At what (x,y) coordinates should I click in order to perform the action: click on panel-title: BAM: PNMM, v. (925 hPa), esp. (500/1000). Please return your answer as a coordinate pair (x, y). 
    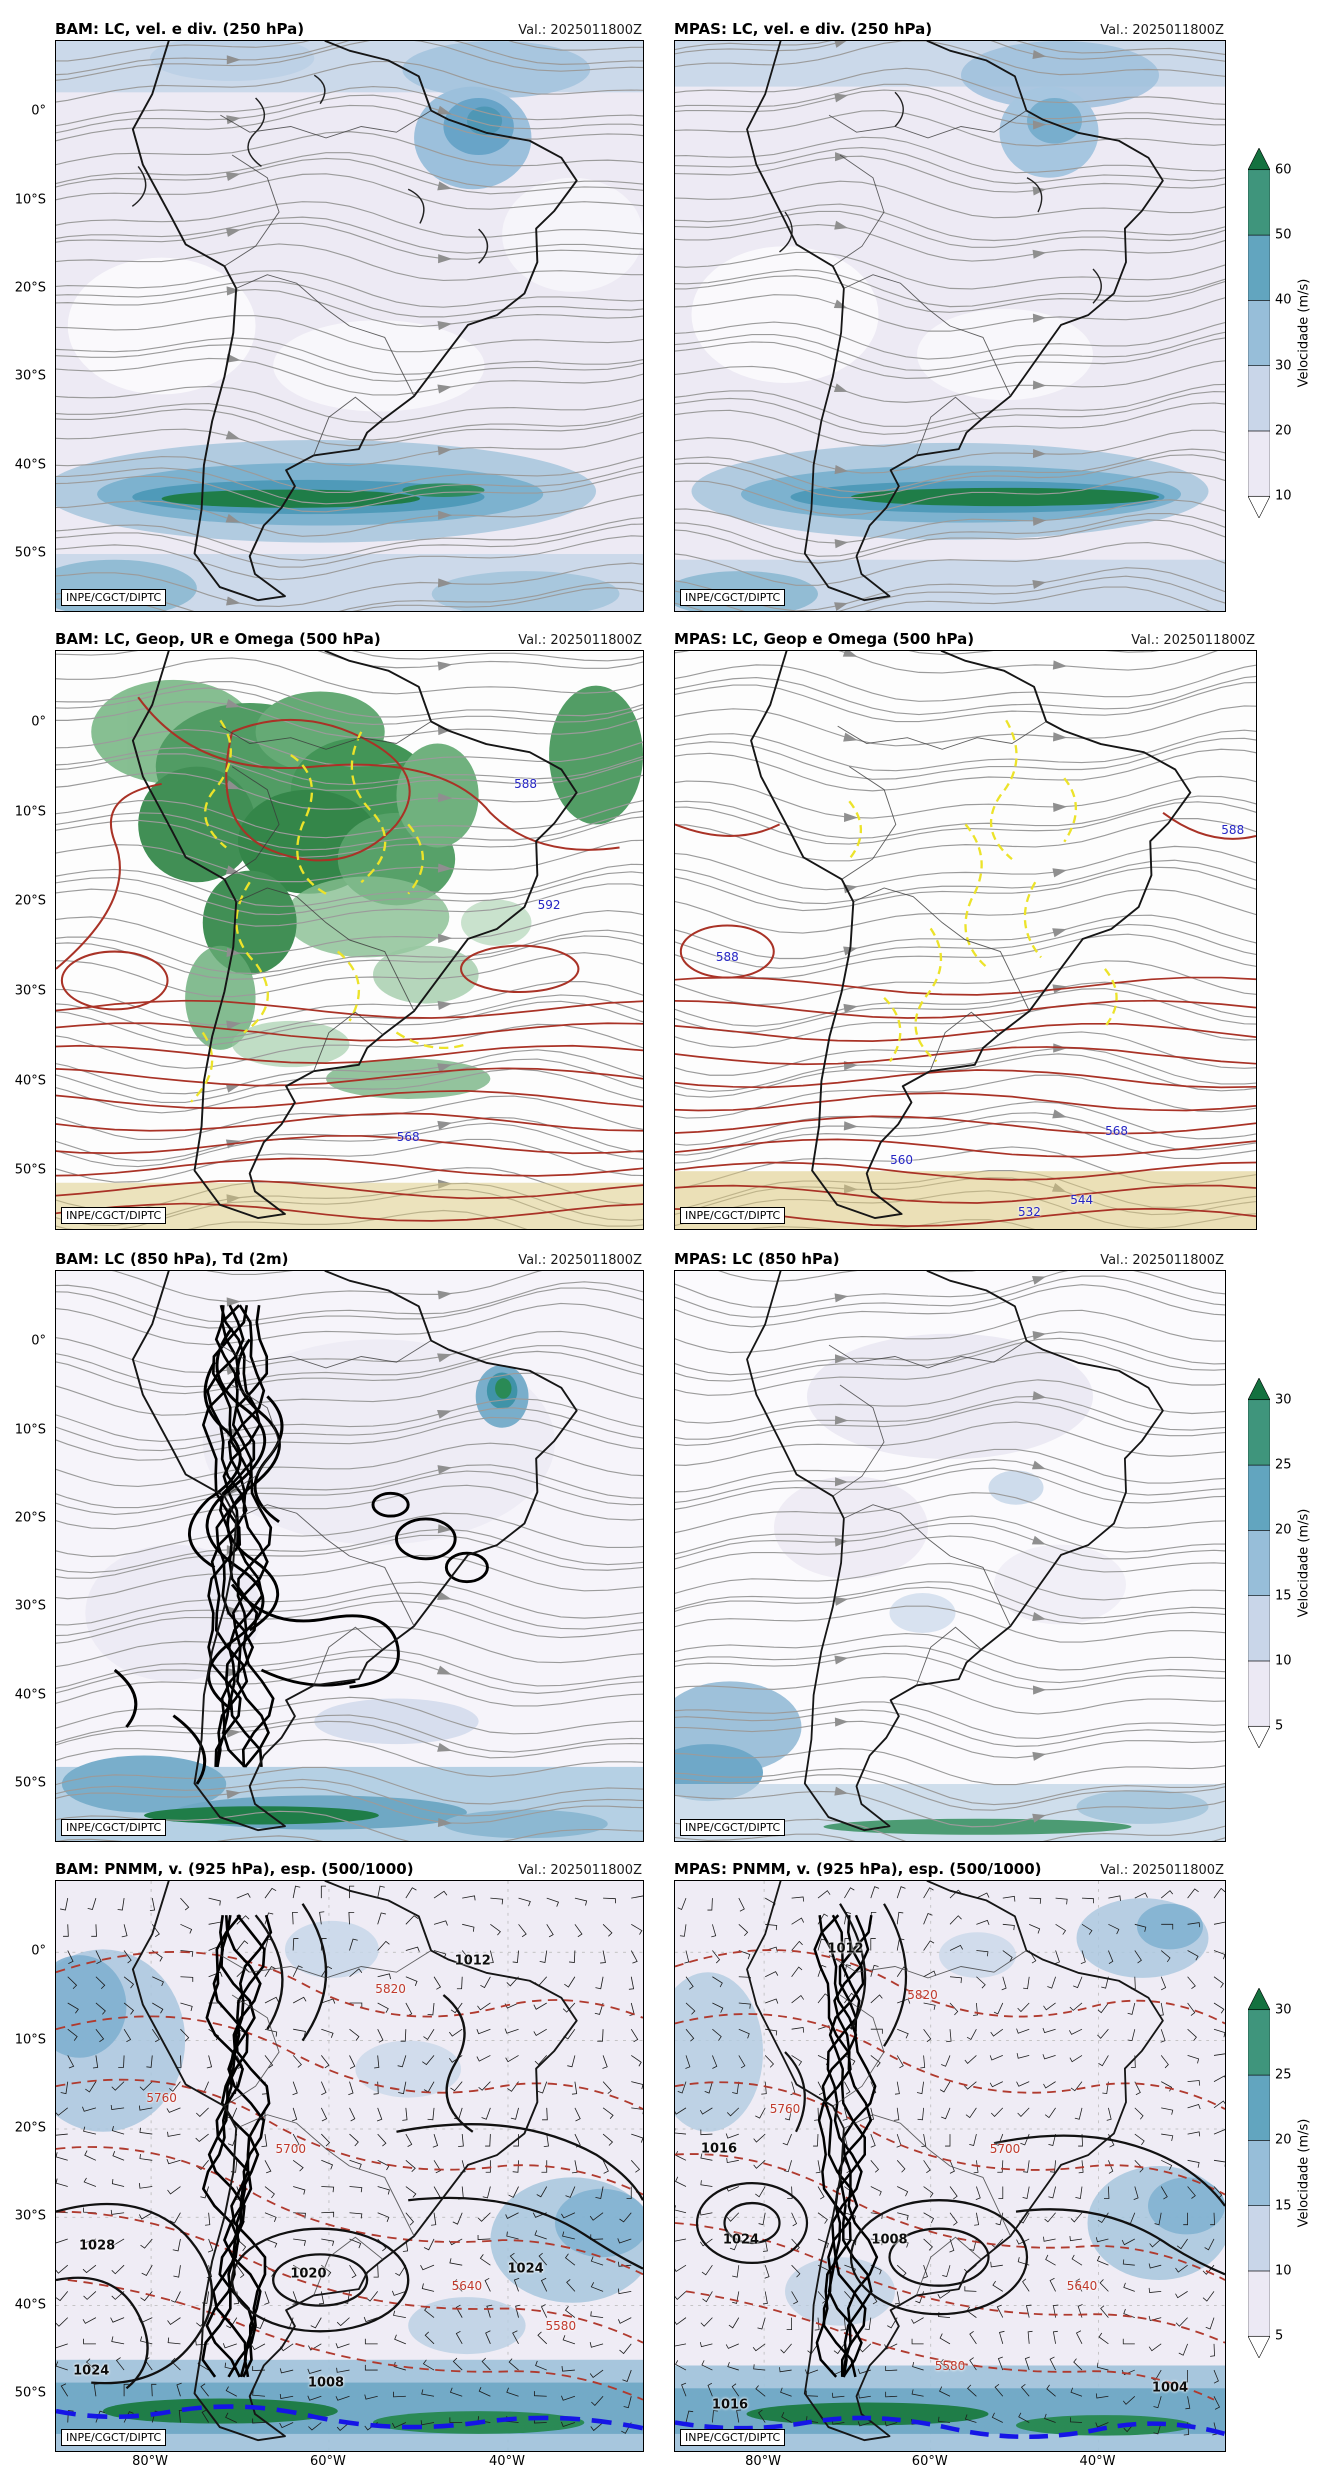
    Looking at the image, I should click on (234, 1869).